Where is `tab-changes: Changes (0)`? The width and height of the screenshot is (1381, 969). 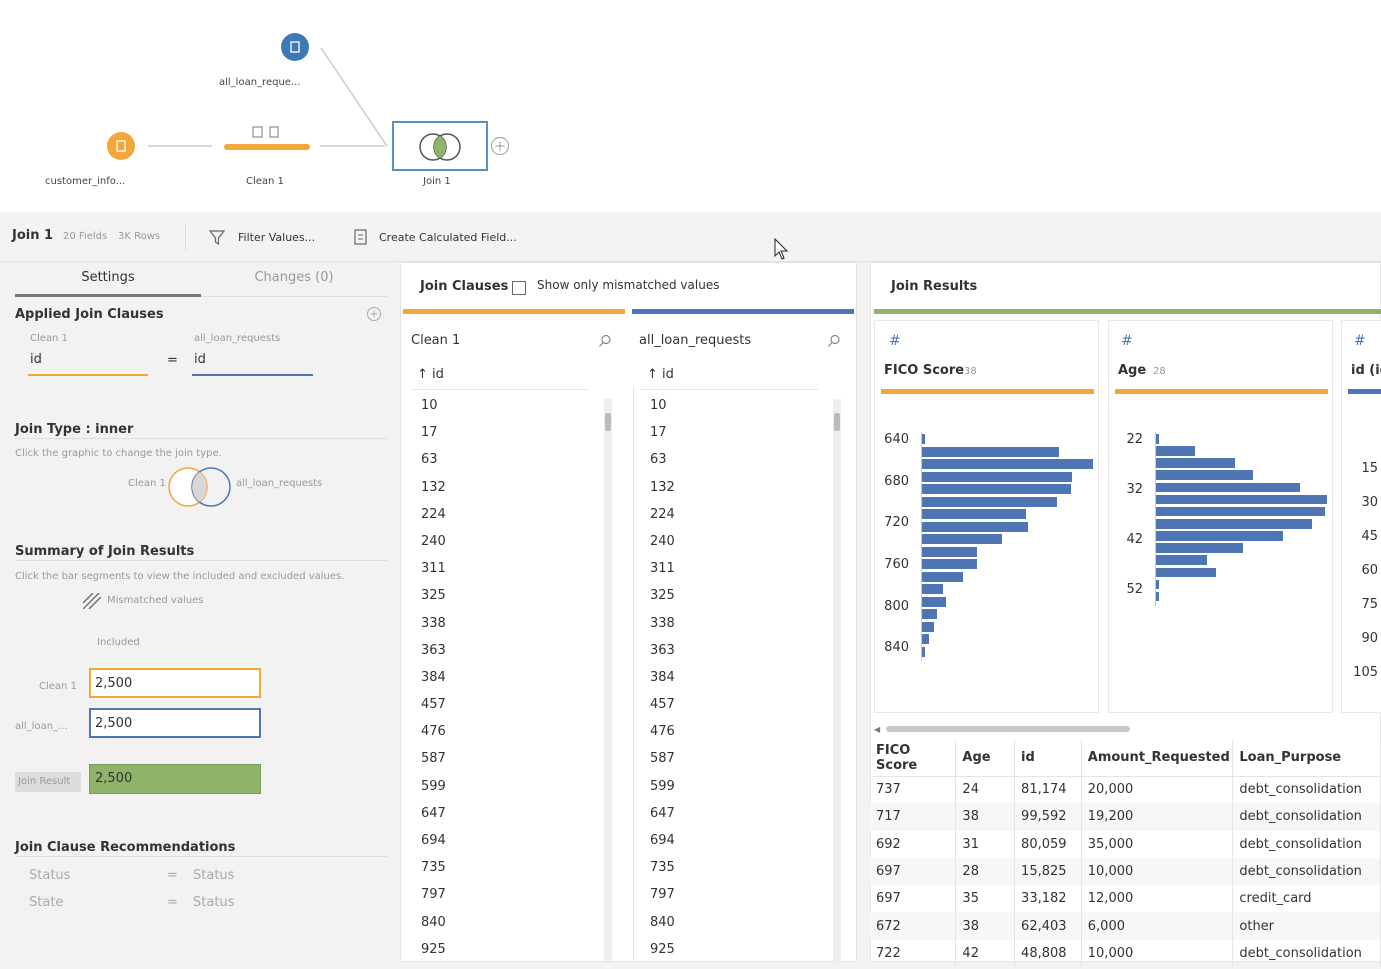 tab-changes: Changes (0) is located at coordinates (294, 283).